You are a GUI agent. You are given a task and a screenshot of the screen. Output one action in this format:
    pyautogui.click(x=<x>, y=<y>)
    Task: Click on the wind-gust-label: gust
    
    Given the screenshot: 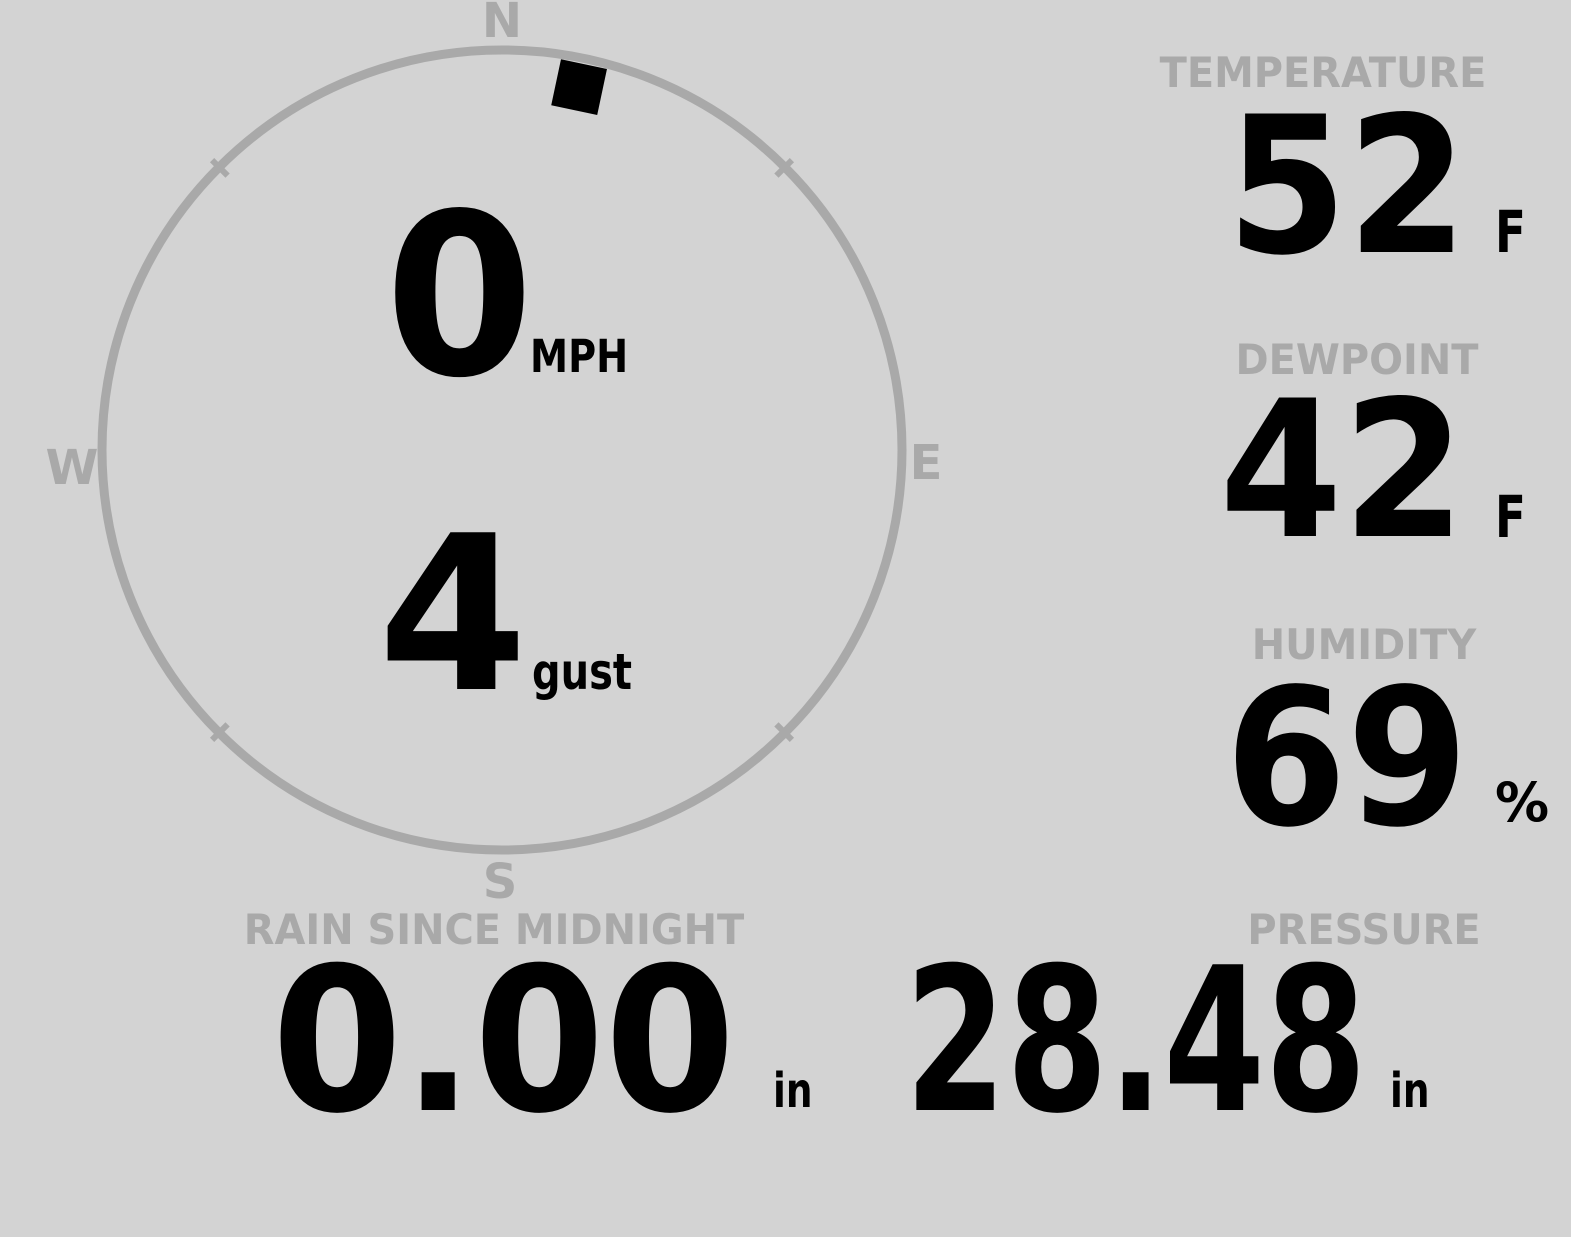 What is the action you would take?
    pyautogui.click(x=582, y=672)
    